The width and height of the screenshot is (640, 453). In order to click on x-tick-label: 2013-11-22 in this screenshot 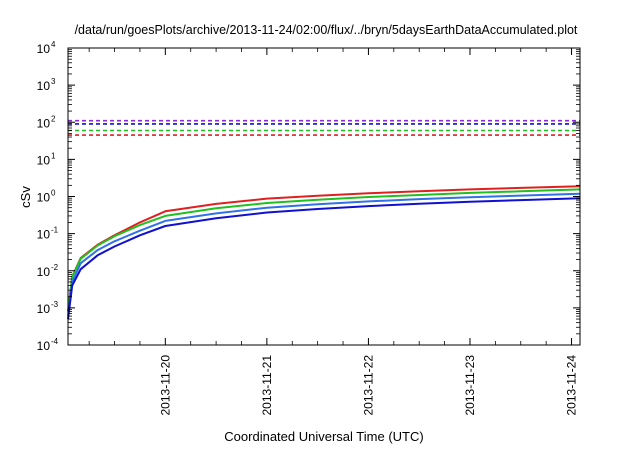, I will do `click(368, 385)`.